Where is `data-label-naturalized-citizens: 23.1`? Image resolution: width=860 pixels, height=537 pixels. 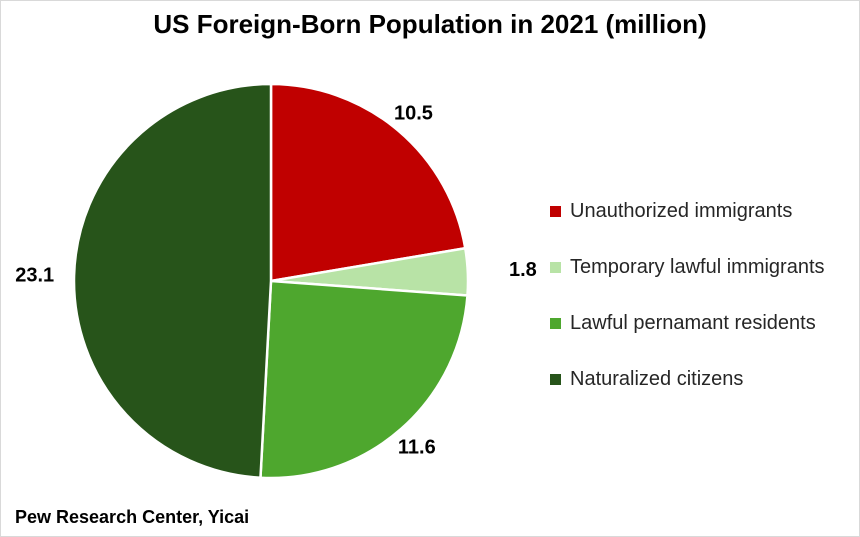
data-label-naturalized-citizens: 23.1 is located at coordinates (34, 276).